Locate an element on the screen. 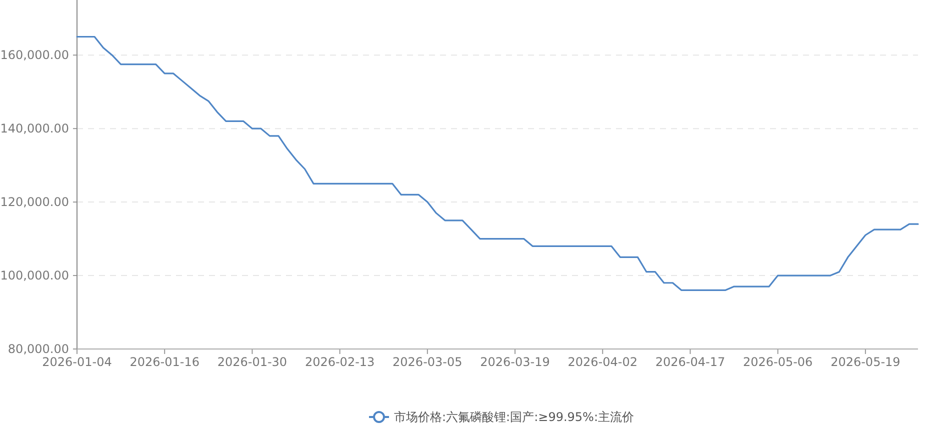 The width and height of the screenshot is (935, 426). legend: 市场价格:六氟磷酸锂:国产:≥99.95%:主流价 is located at coordinates (501, 417).